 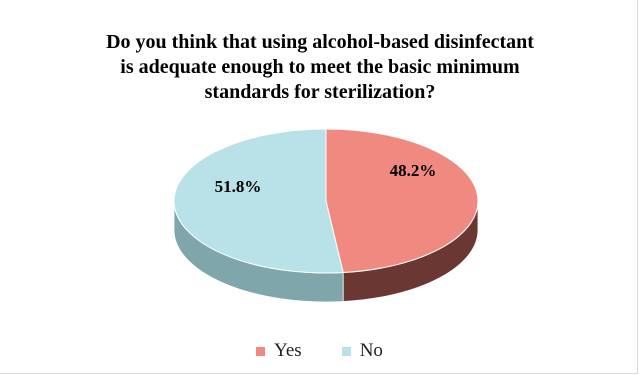 I want to click on legend-item-no: No, so click(x=362, y=351).